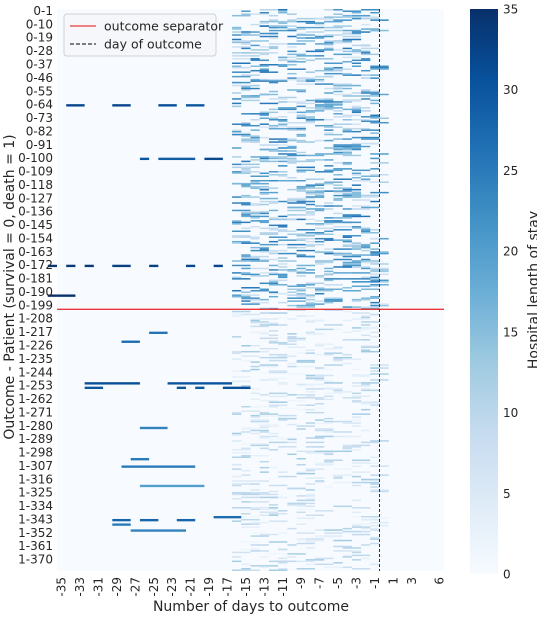  I want to click on y-tick-label: 1-217, so click(35, 332).